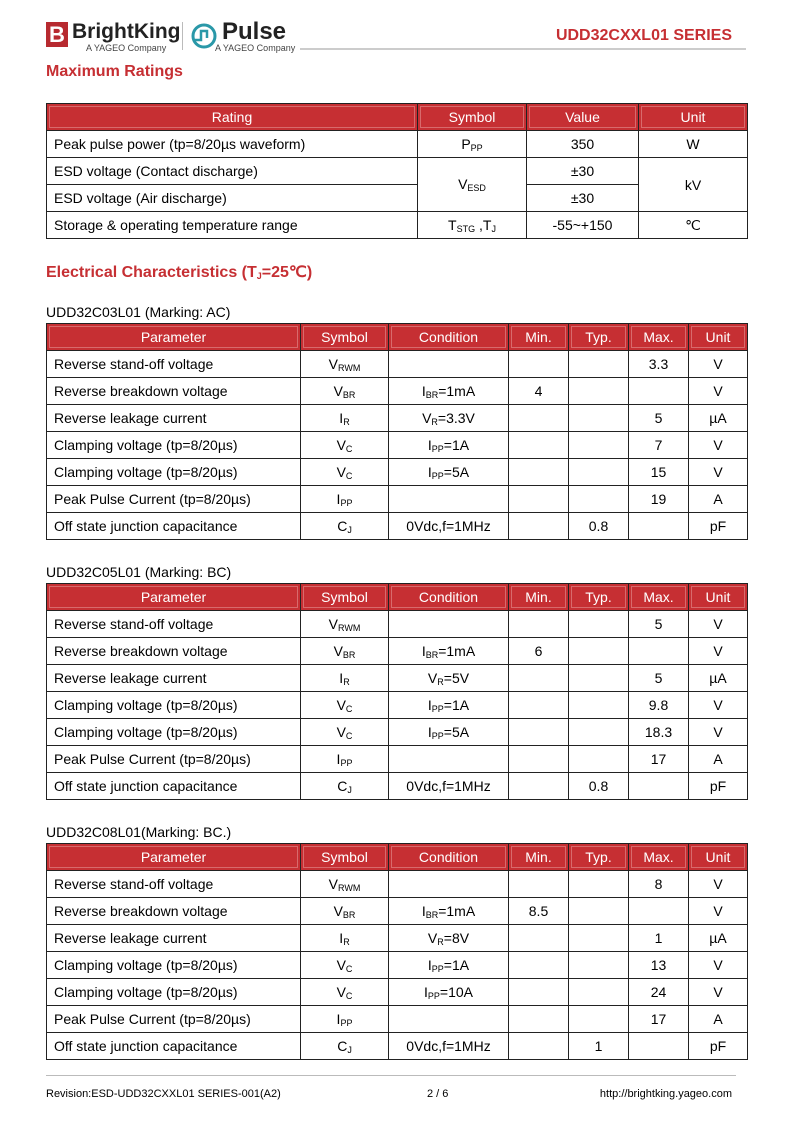  What do you see at coordinates (598, 1046) in the screenshot?
I see `value: 1` at bounding box center [598, 1046].